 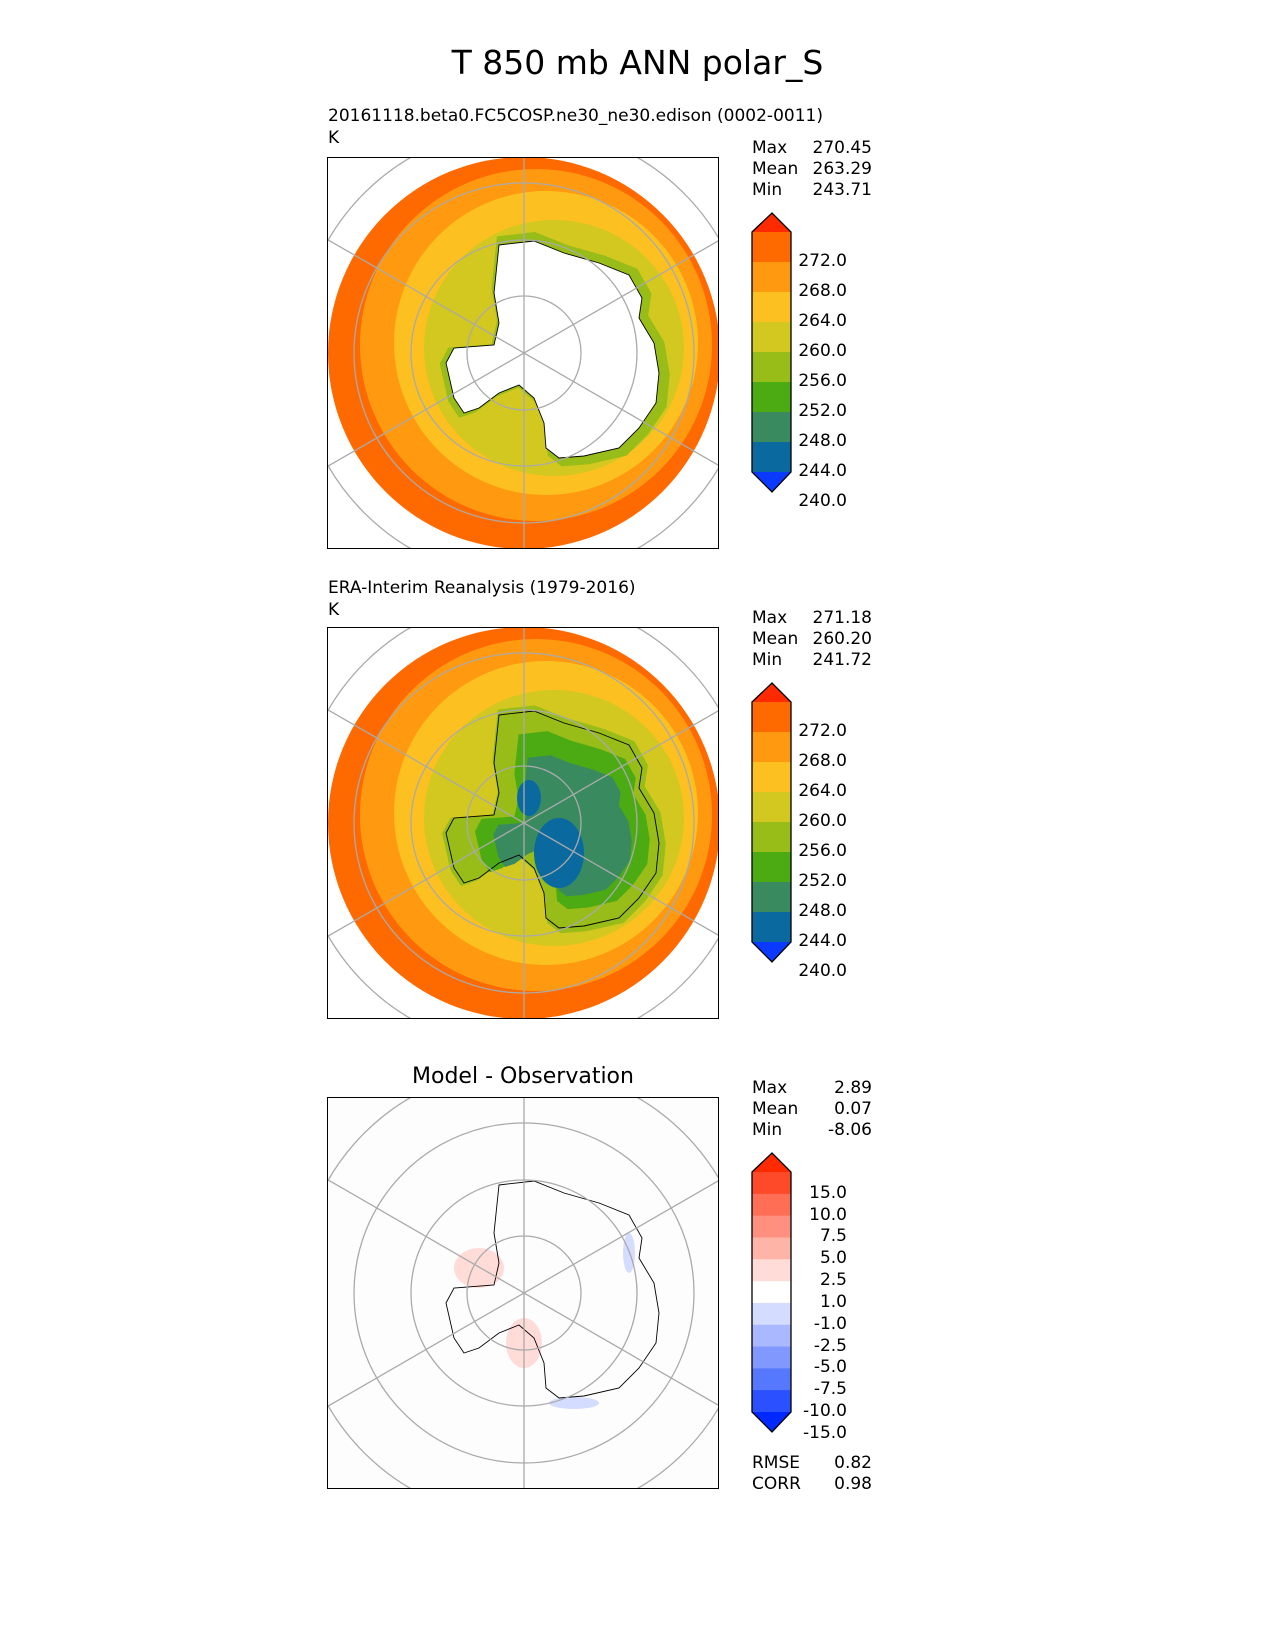 I want to click on panel3-stats: Max 2.89 Mean 0.07 Min -8.06, so click(x=812, y=1109).